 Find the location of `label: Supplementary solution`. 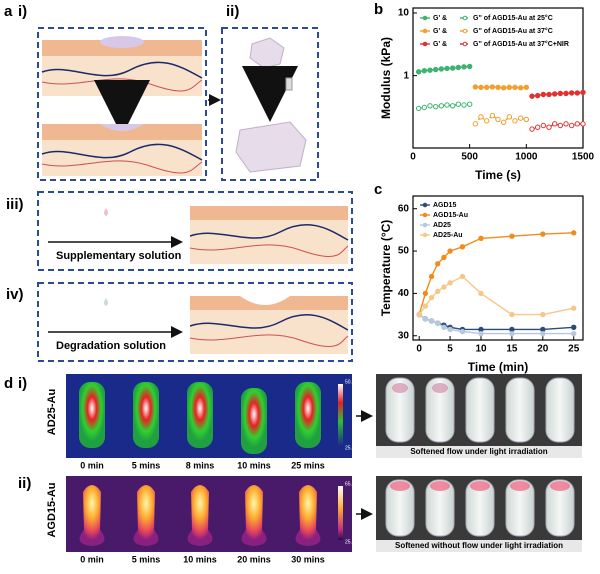

label: Supplementary solution is located at coordinates (119, 256).